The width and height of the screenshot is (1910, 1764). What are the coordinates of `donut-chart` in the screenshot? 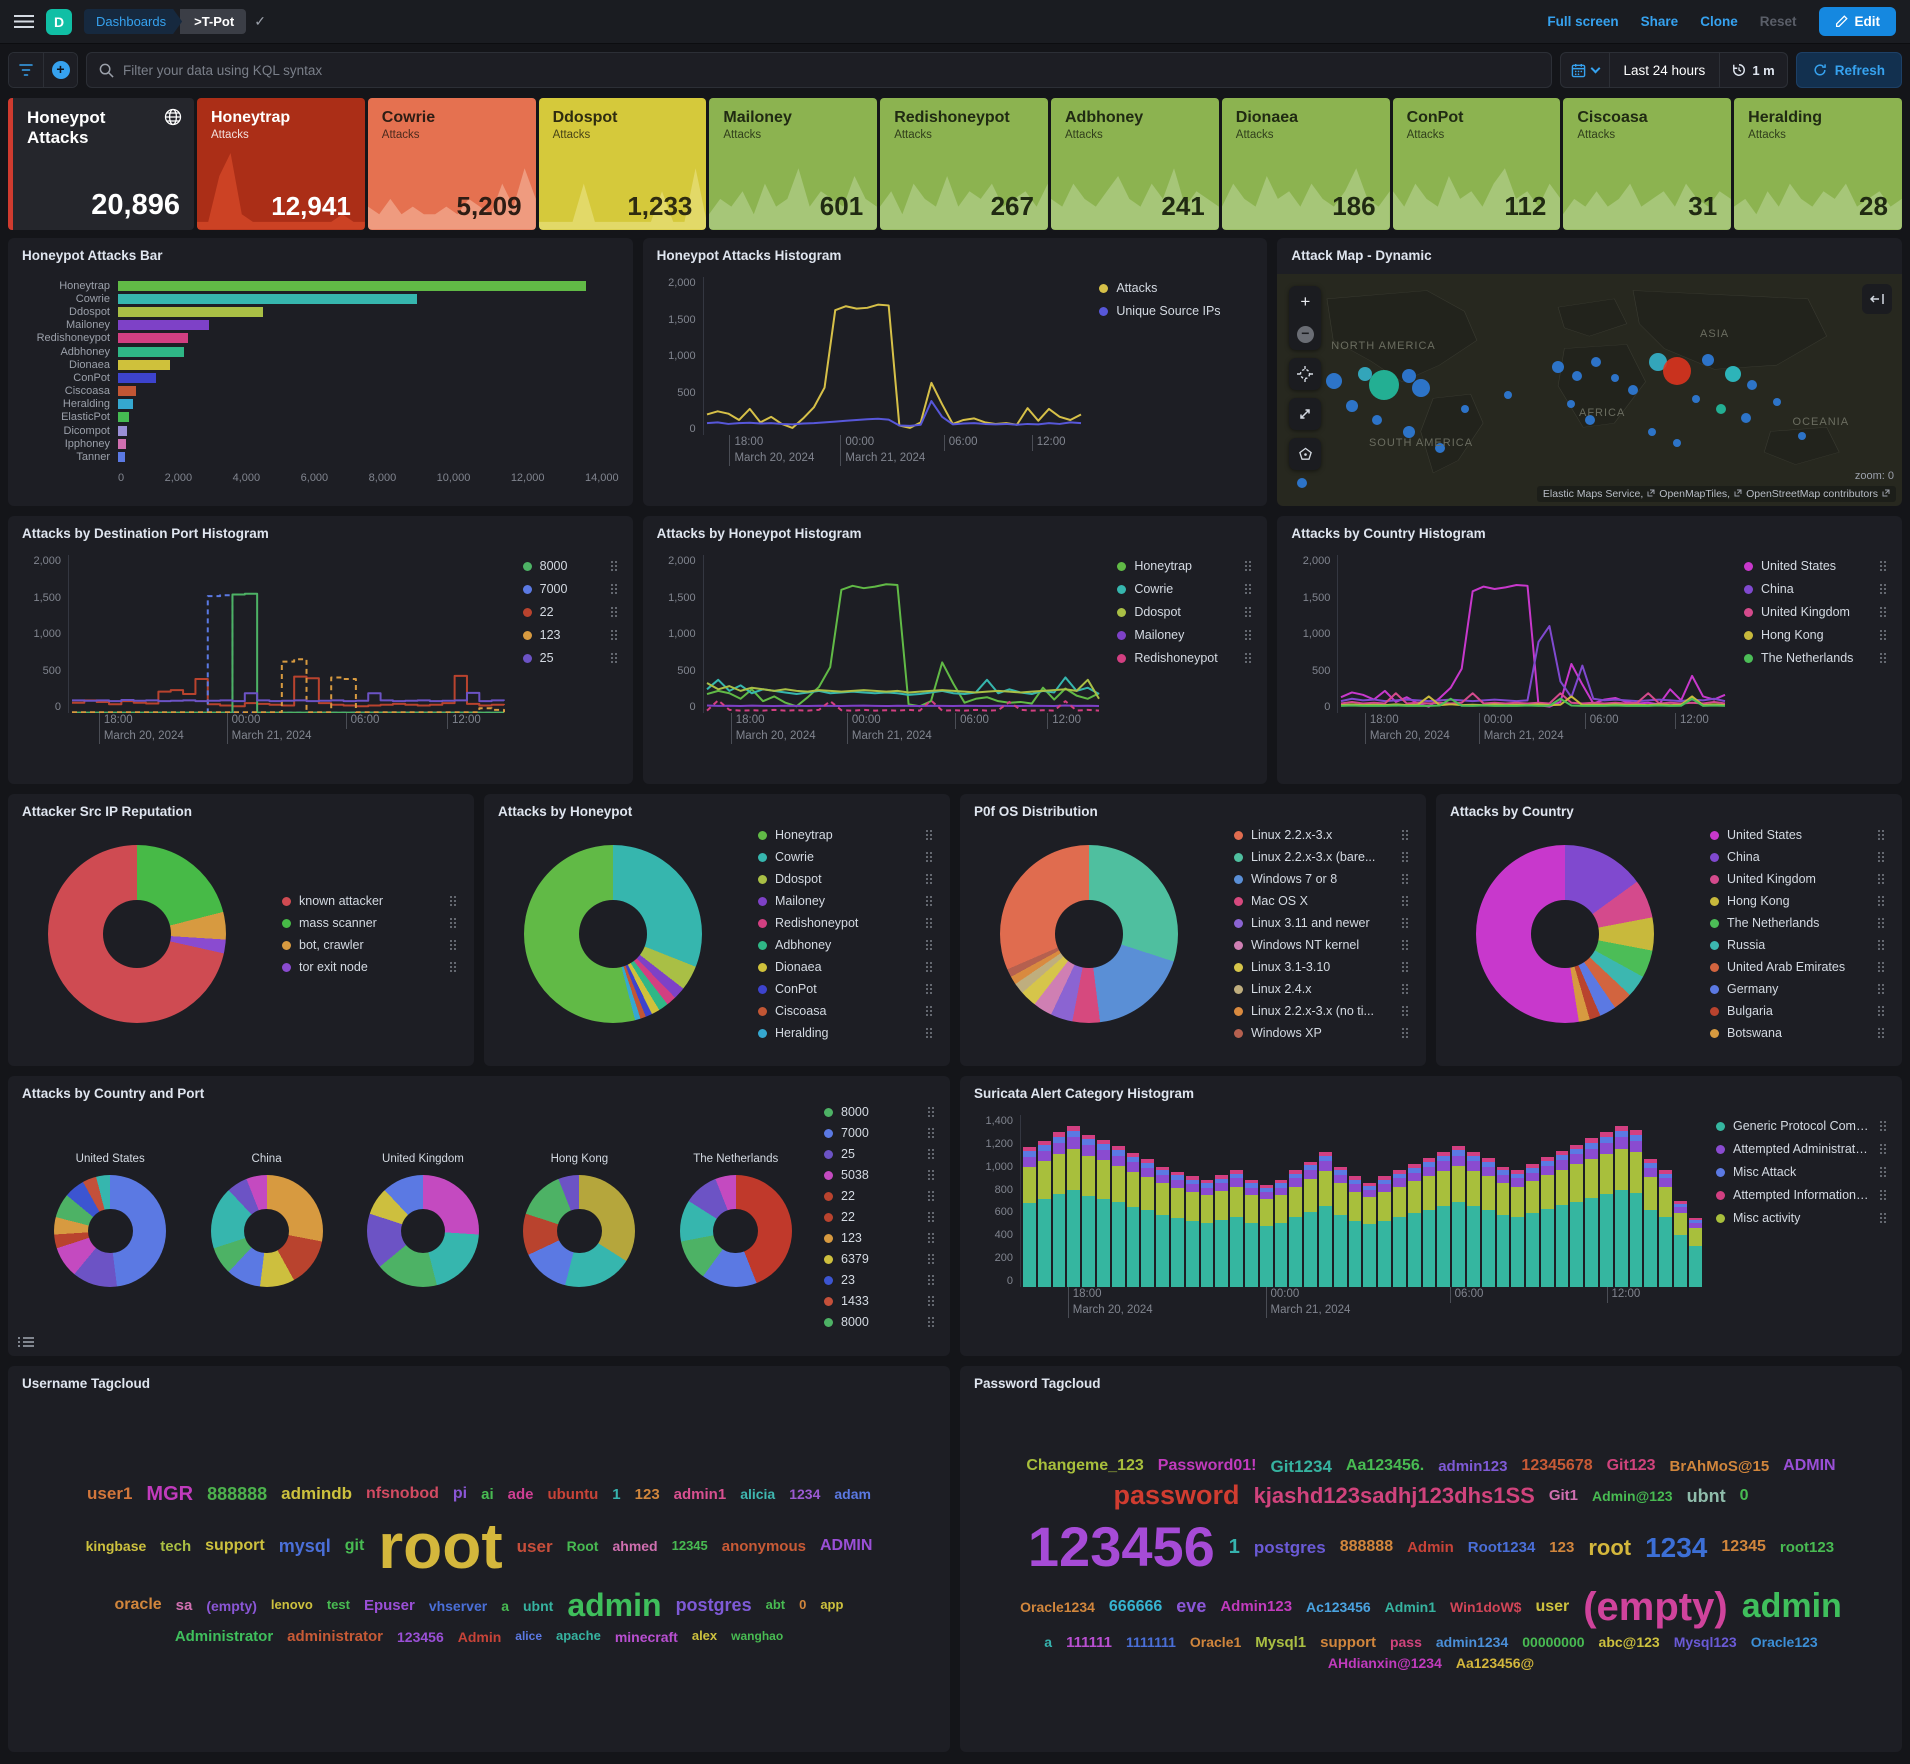 It's located at (613, 934).